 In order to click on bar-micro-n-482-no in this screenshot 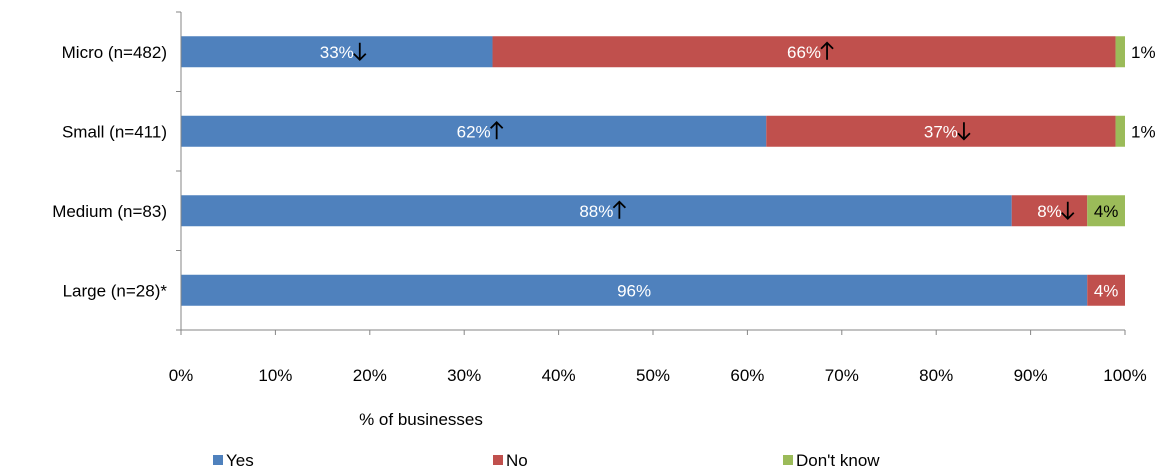, I will do `click(804, 52)`.